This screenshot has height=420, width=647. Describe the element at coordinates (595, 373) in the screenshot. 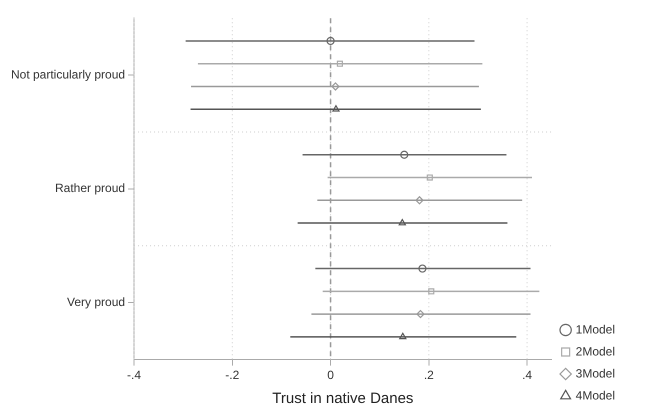

I see `legend-label: 3Model` at that location.